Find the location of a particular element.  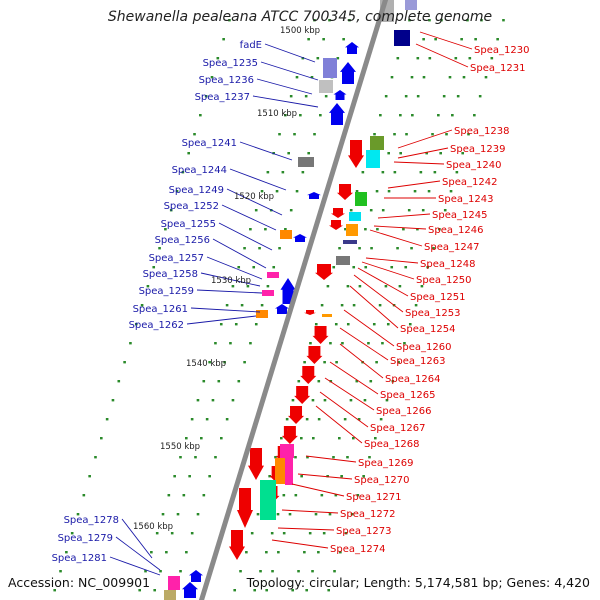

right-gene-label: Spea_1270 is located at coordinates (381, 480).